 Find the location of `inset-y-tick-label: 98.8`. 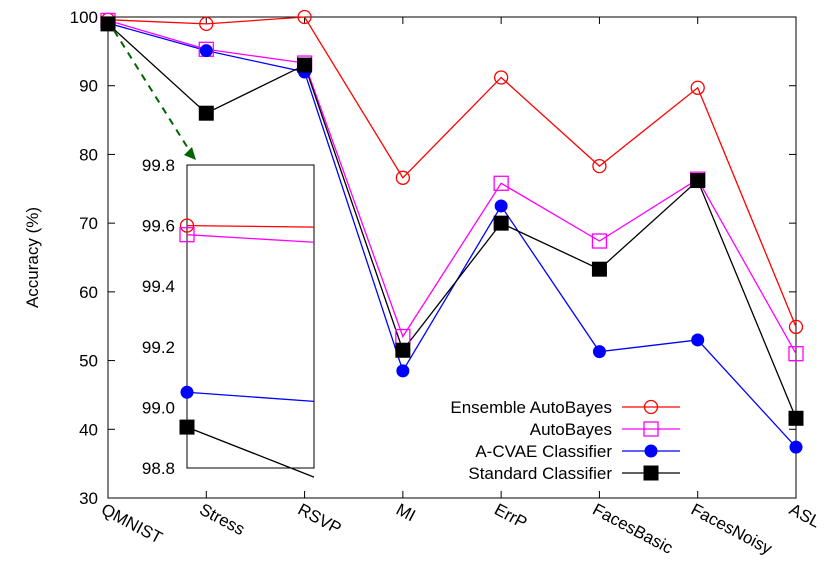

inset-y-tick-label: 98.8 is located at coordinates (158, 468).